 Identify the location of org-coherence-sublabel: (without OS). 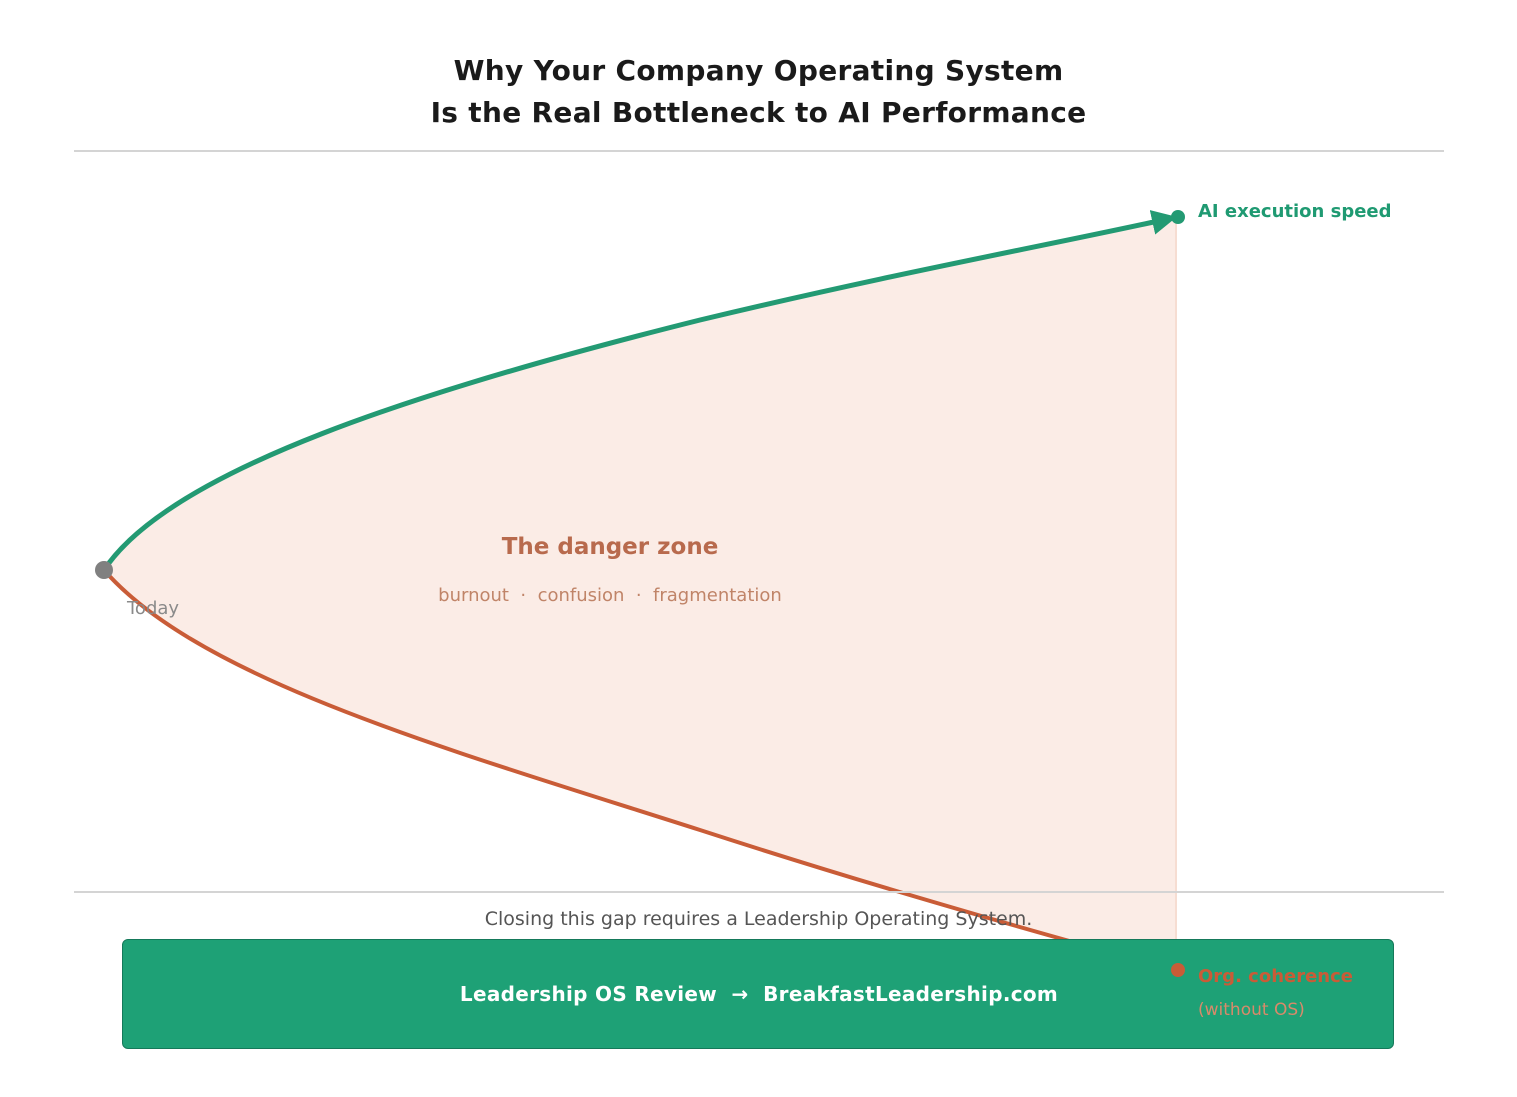
(1251, 1010).